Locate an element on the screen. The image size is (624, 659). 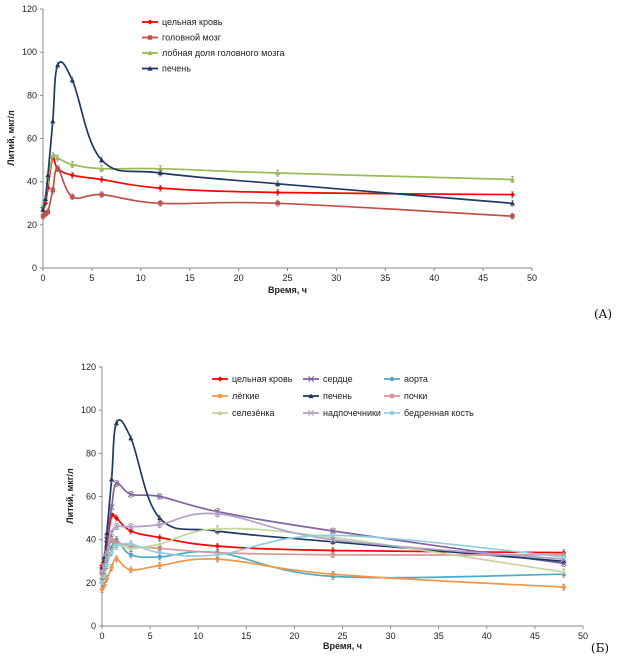
x-tick-label: 35 is located at coordinates (385, 278).